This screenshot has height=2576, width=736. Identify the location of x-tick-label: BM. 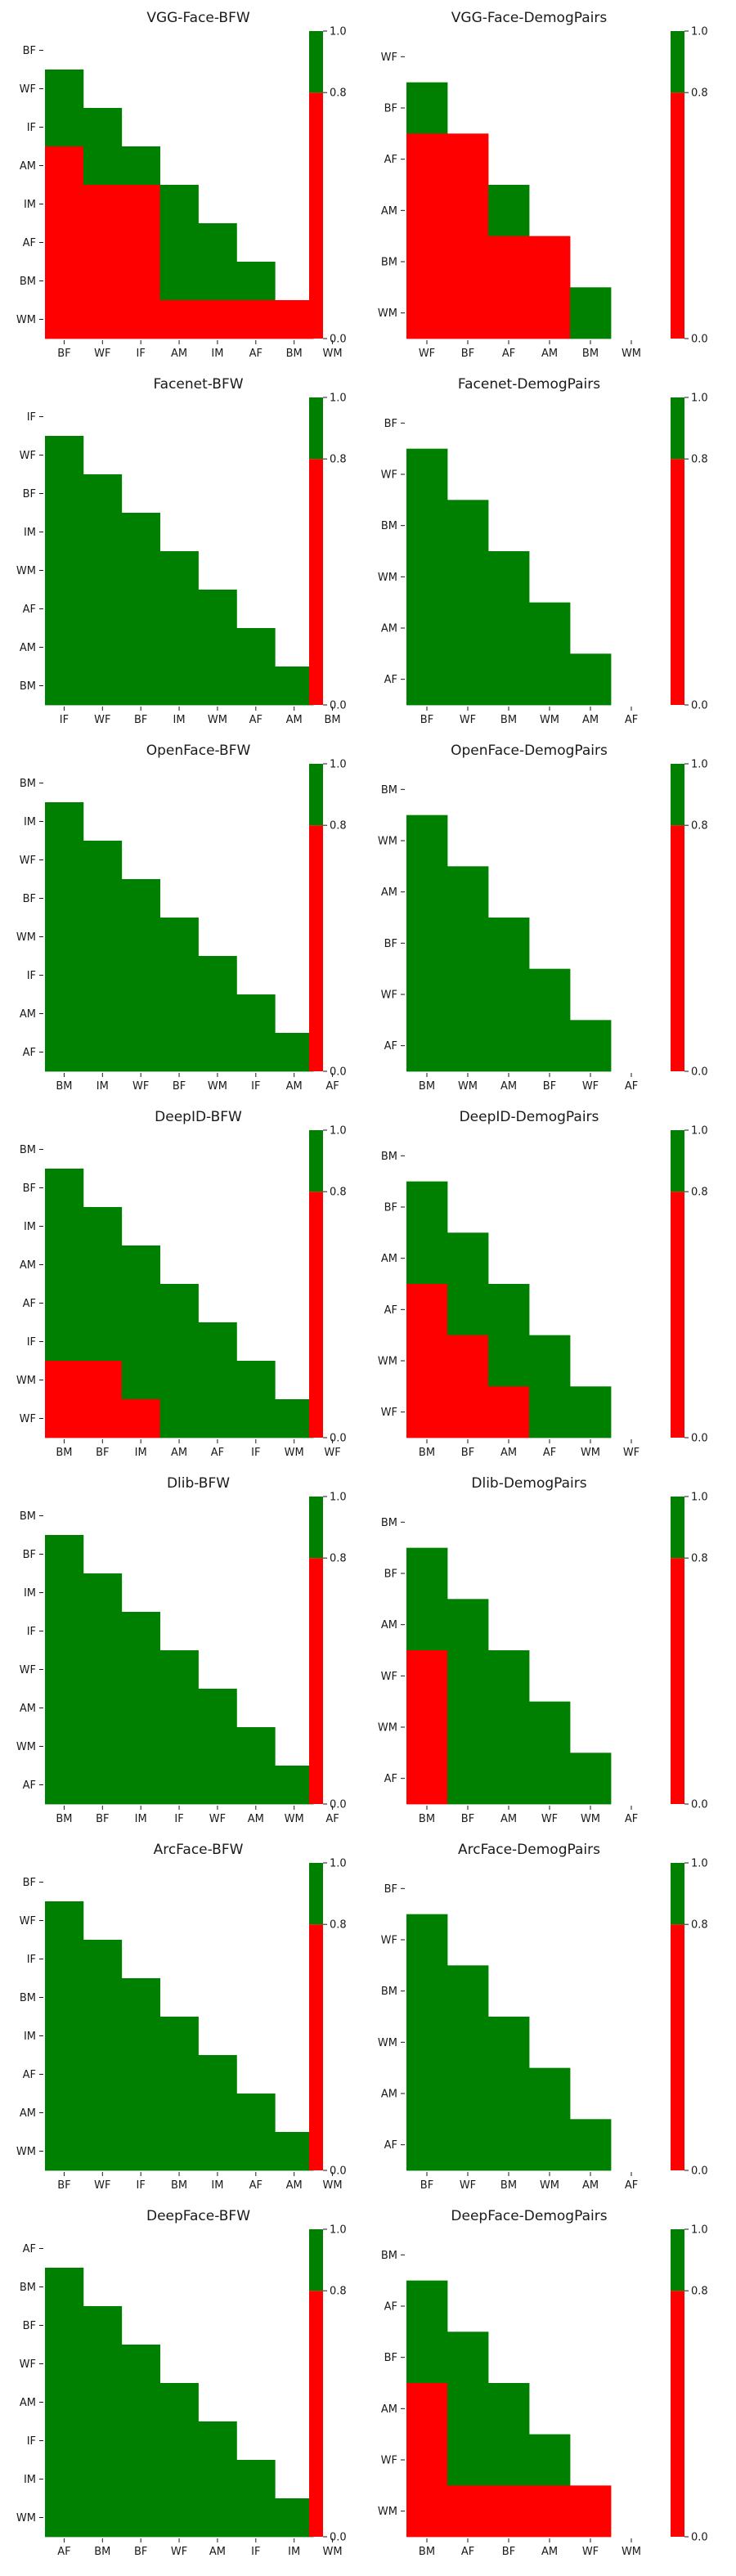
(427, 1453).